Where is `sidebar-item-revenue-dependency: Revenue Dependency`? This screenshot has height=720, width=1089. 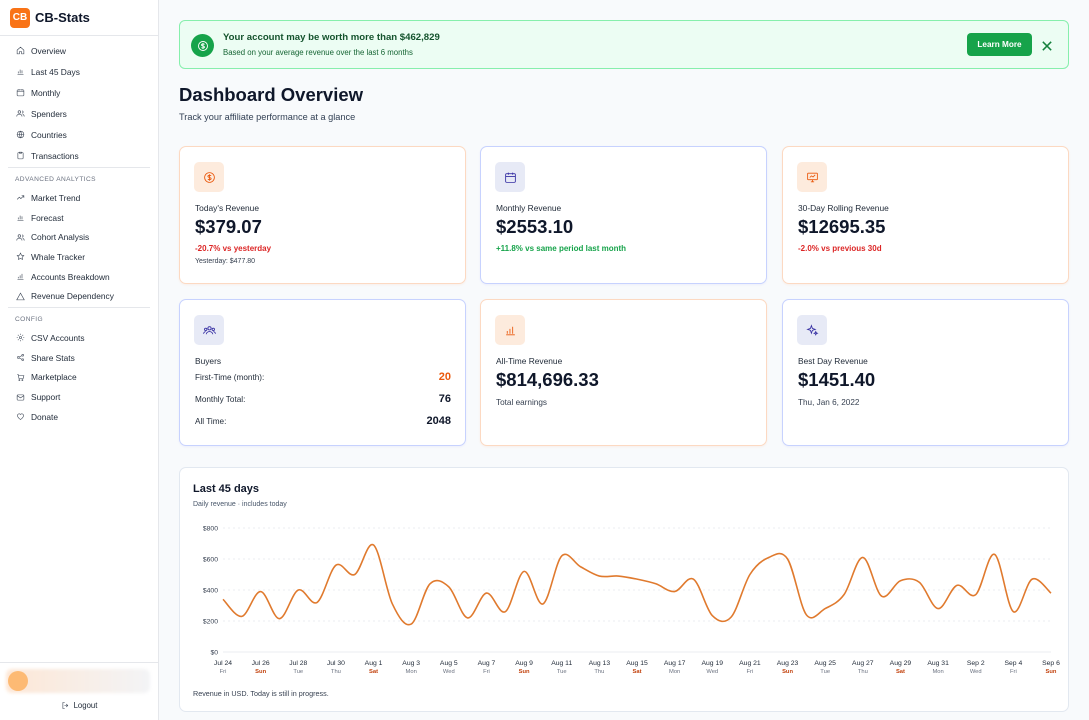
sidebar-item-revenue-dependency: Revenue Dependency is located at coordinates (79, 296).